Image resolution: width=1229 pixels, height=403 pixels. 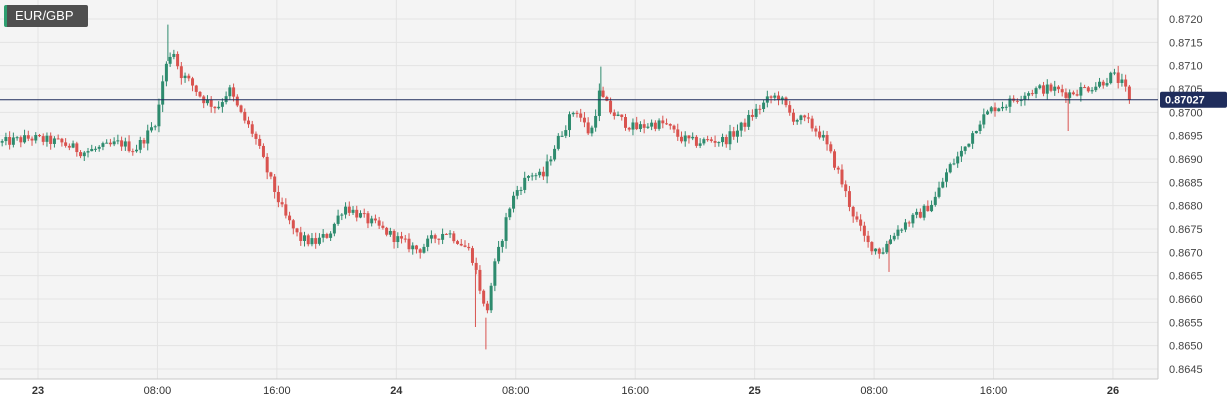 I want to click on symbol-badge: EUR/GBP, so click(x=46, y=16).